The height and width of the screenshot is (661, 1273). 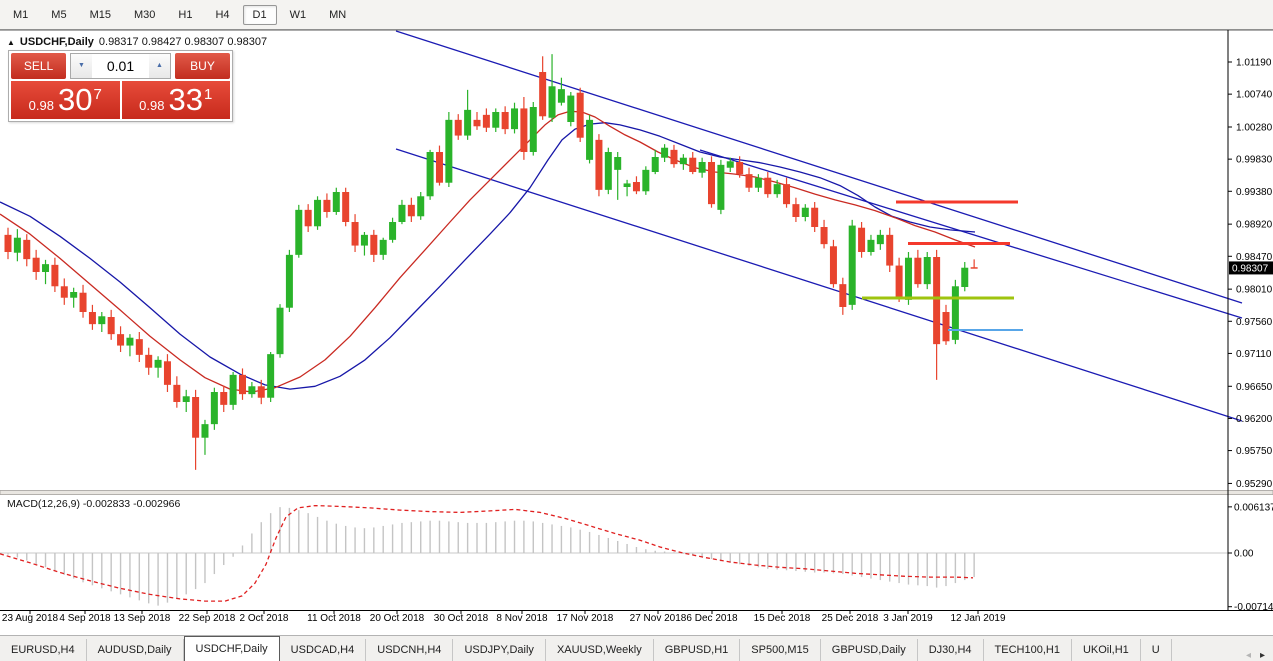 What do you see at coordinates (1254, 160) in the screenshot?
I see `svg-text: 0.99830` at bounding box center [1254, 160].